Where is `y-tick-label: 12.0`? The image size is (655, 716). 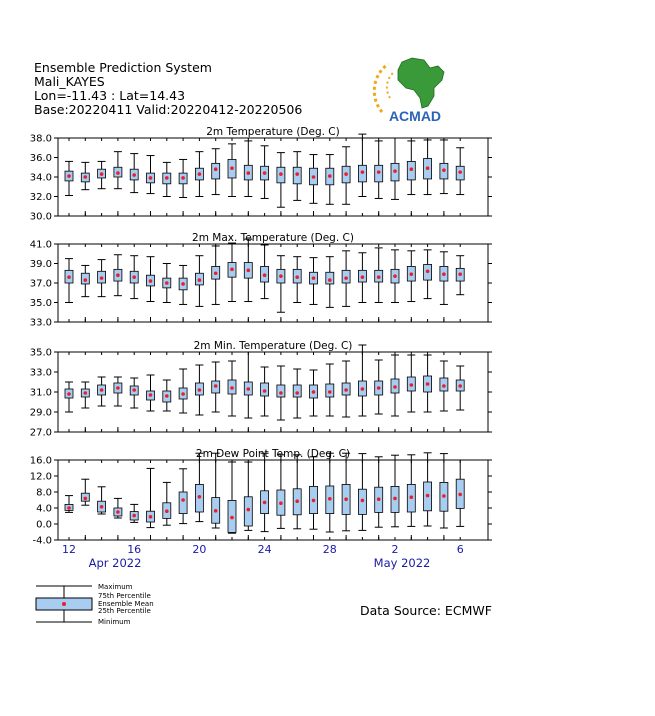 y-tick-label: 12.0 is located at coordinates (41, 477).